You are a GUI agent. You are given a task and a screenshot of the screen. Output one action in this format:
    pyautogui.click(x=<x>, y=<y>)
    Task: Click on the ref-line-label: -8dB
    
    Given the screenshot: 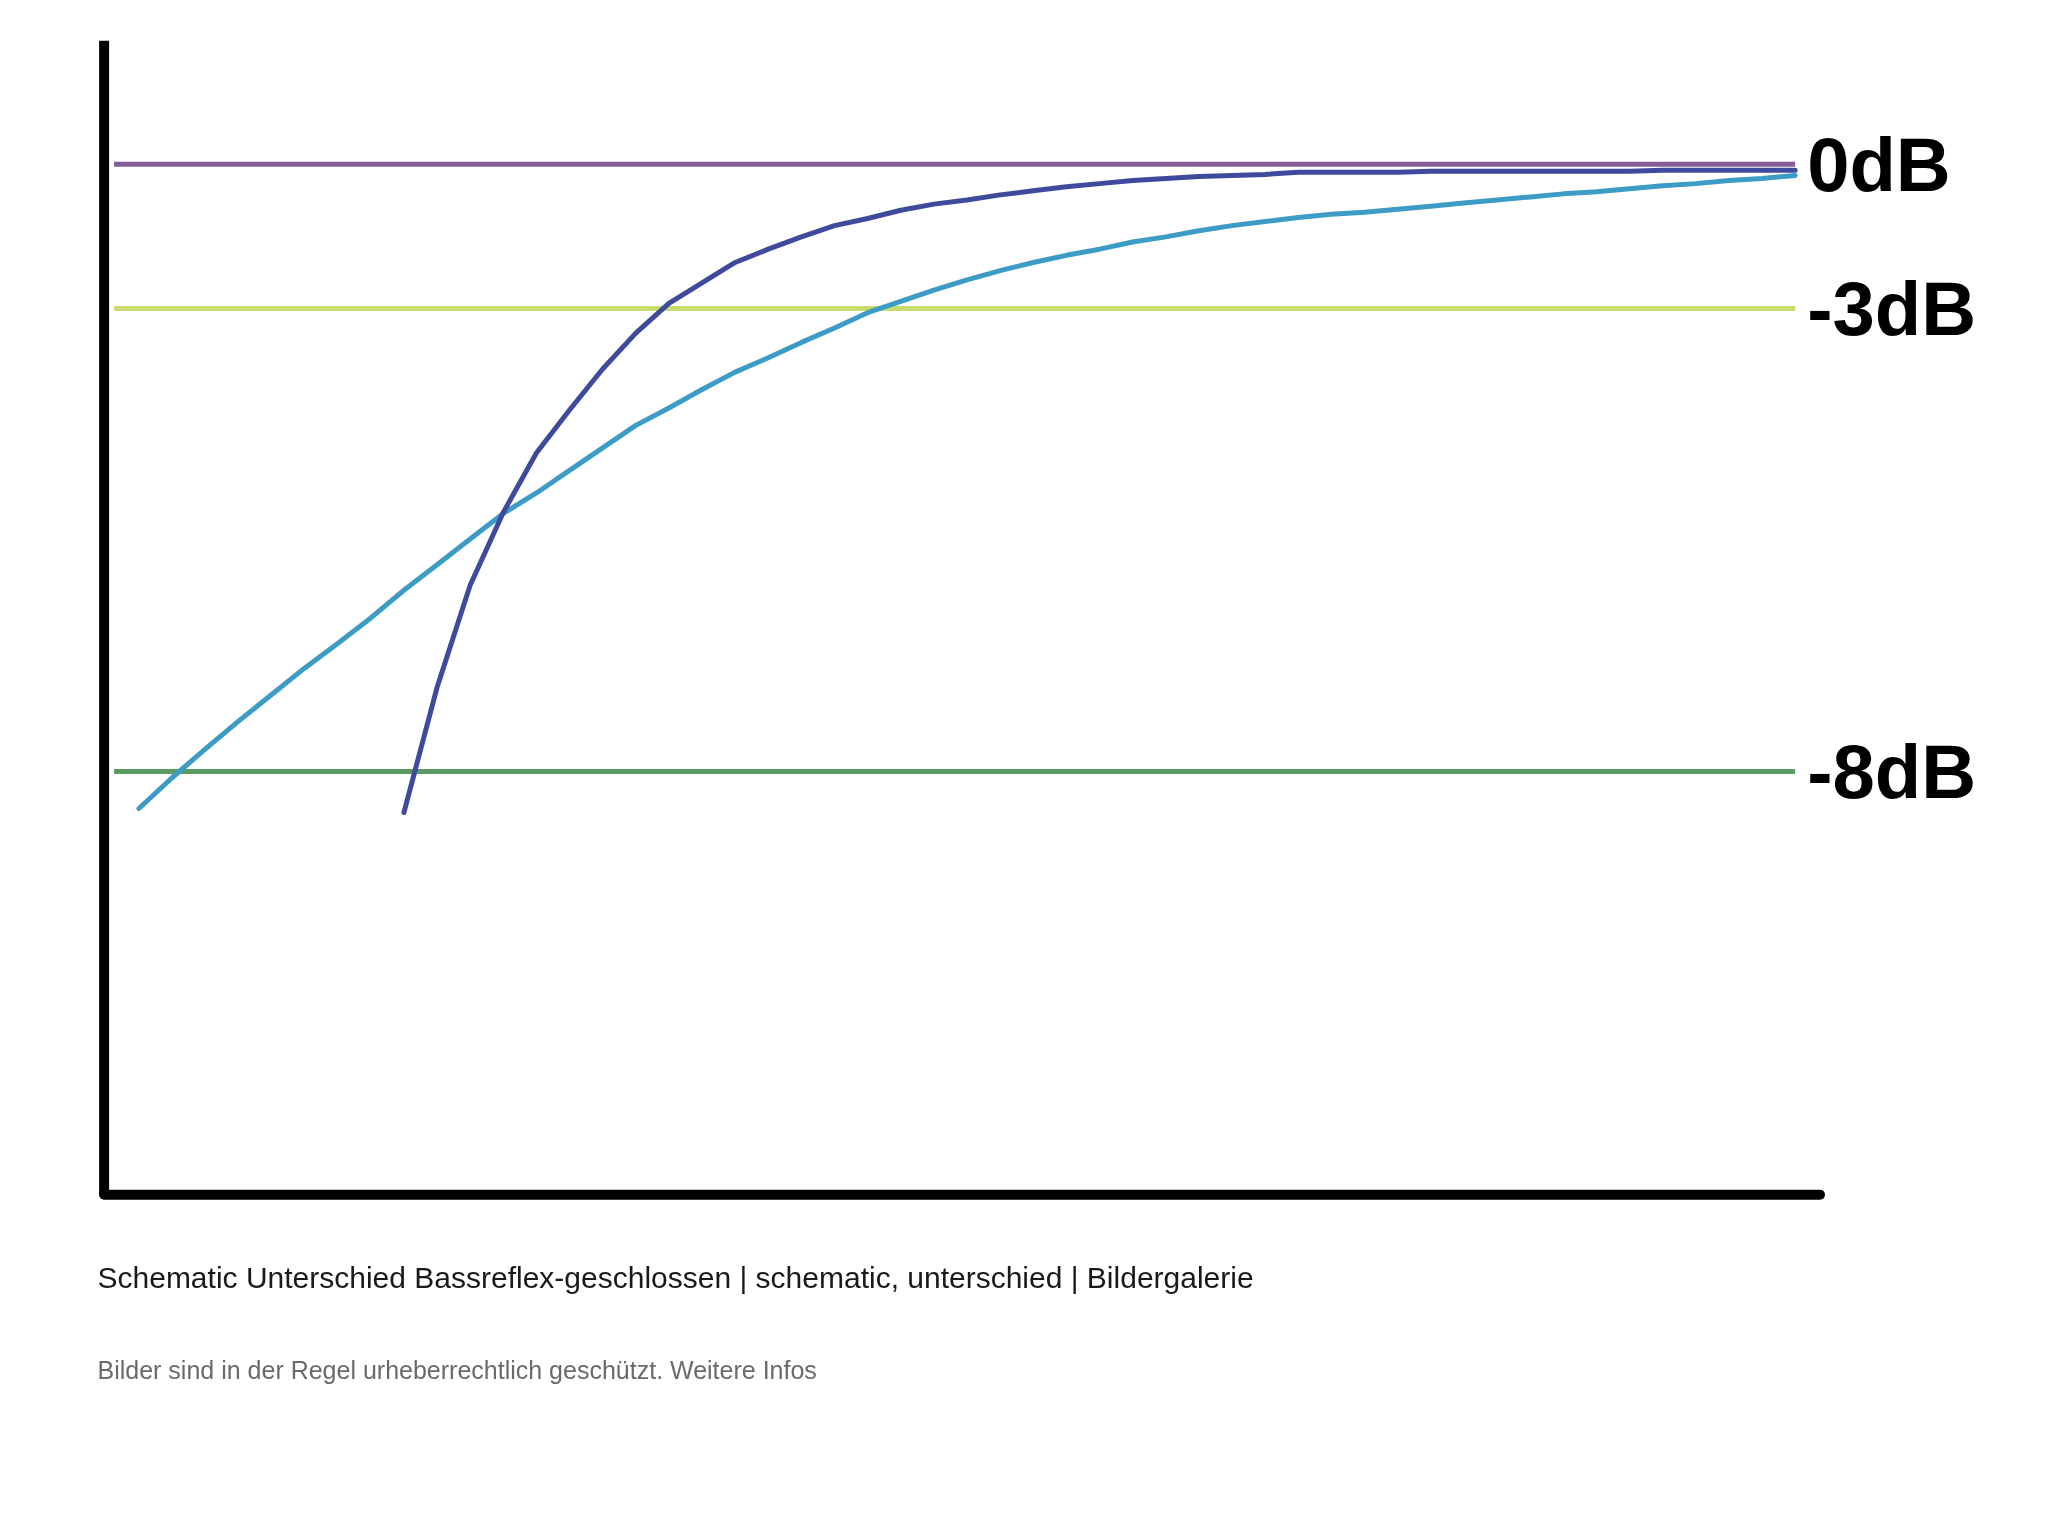 What is the action you would take?
    pyautogui.click(x=1892, y=772)
    